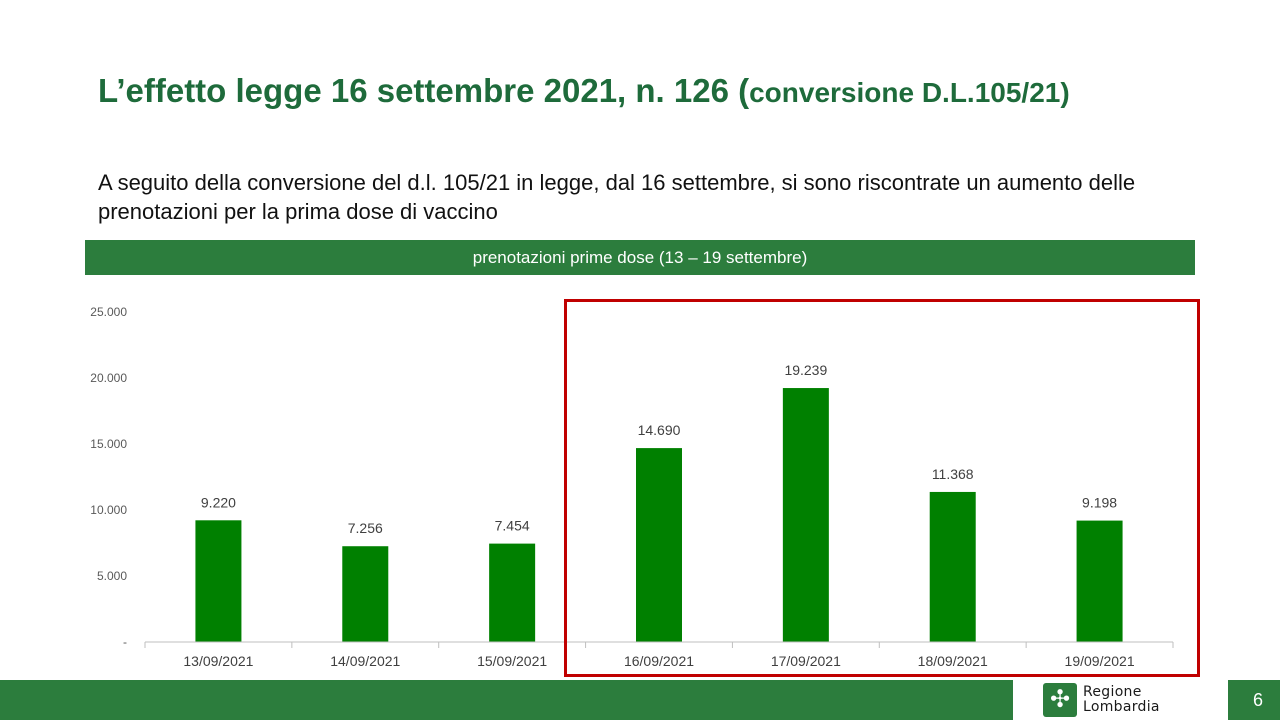 The width and height of the screenshot is (1280, 720). I want to click on x-tick-label: 19/09/2021, so click(1100, 661).